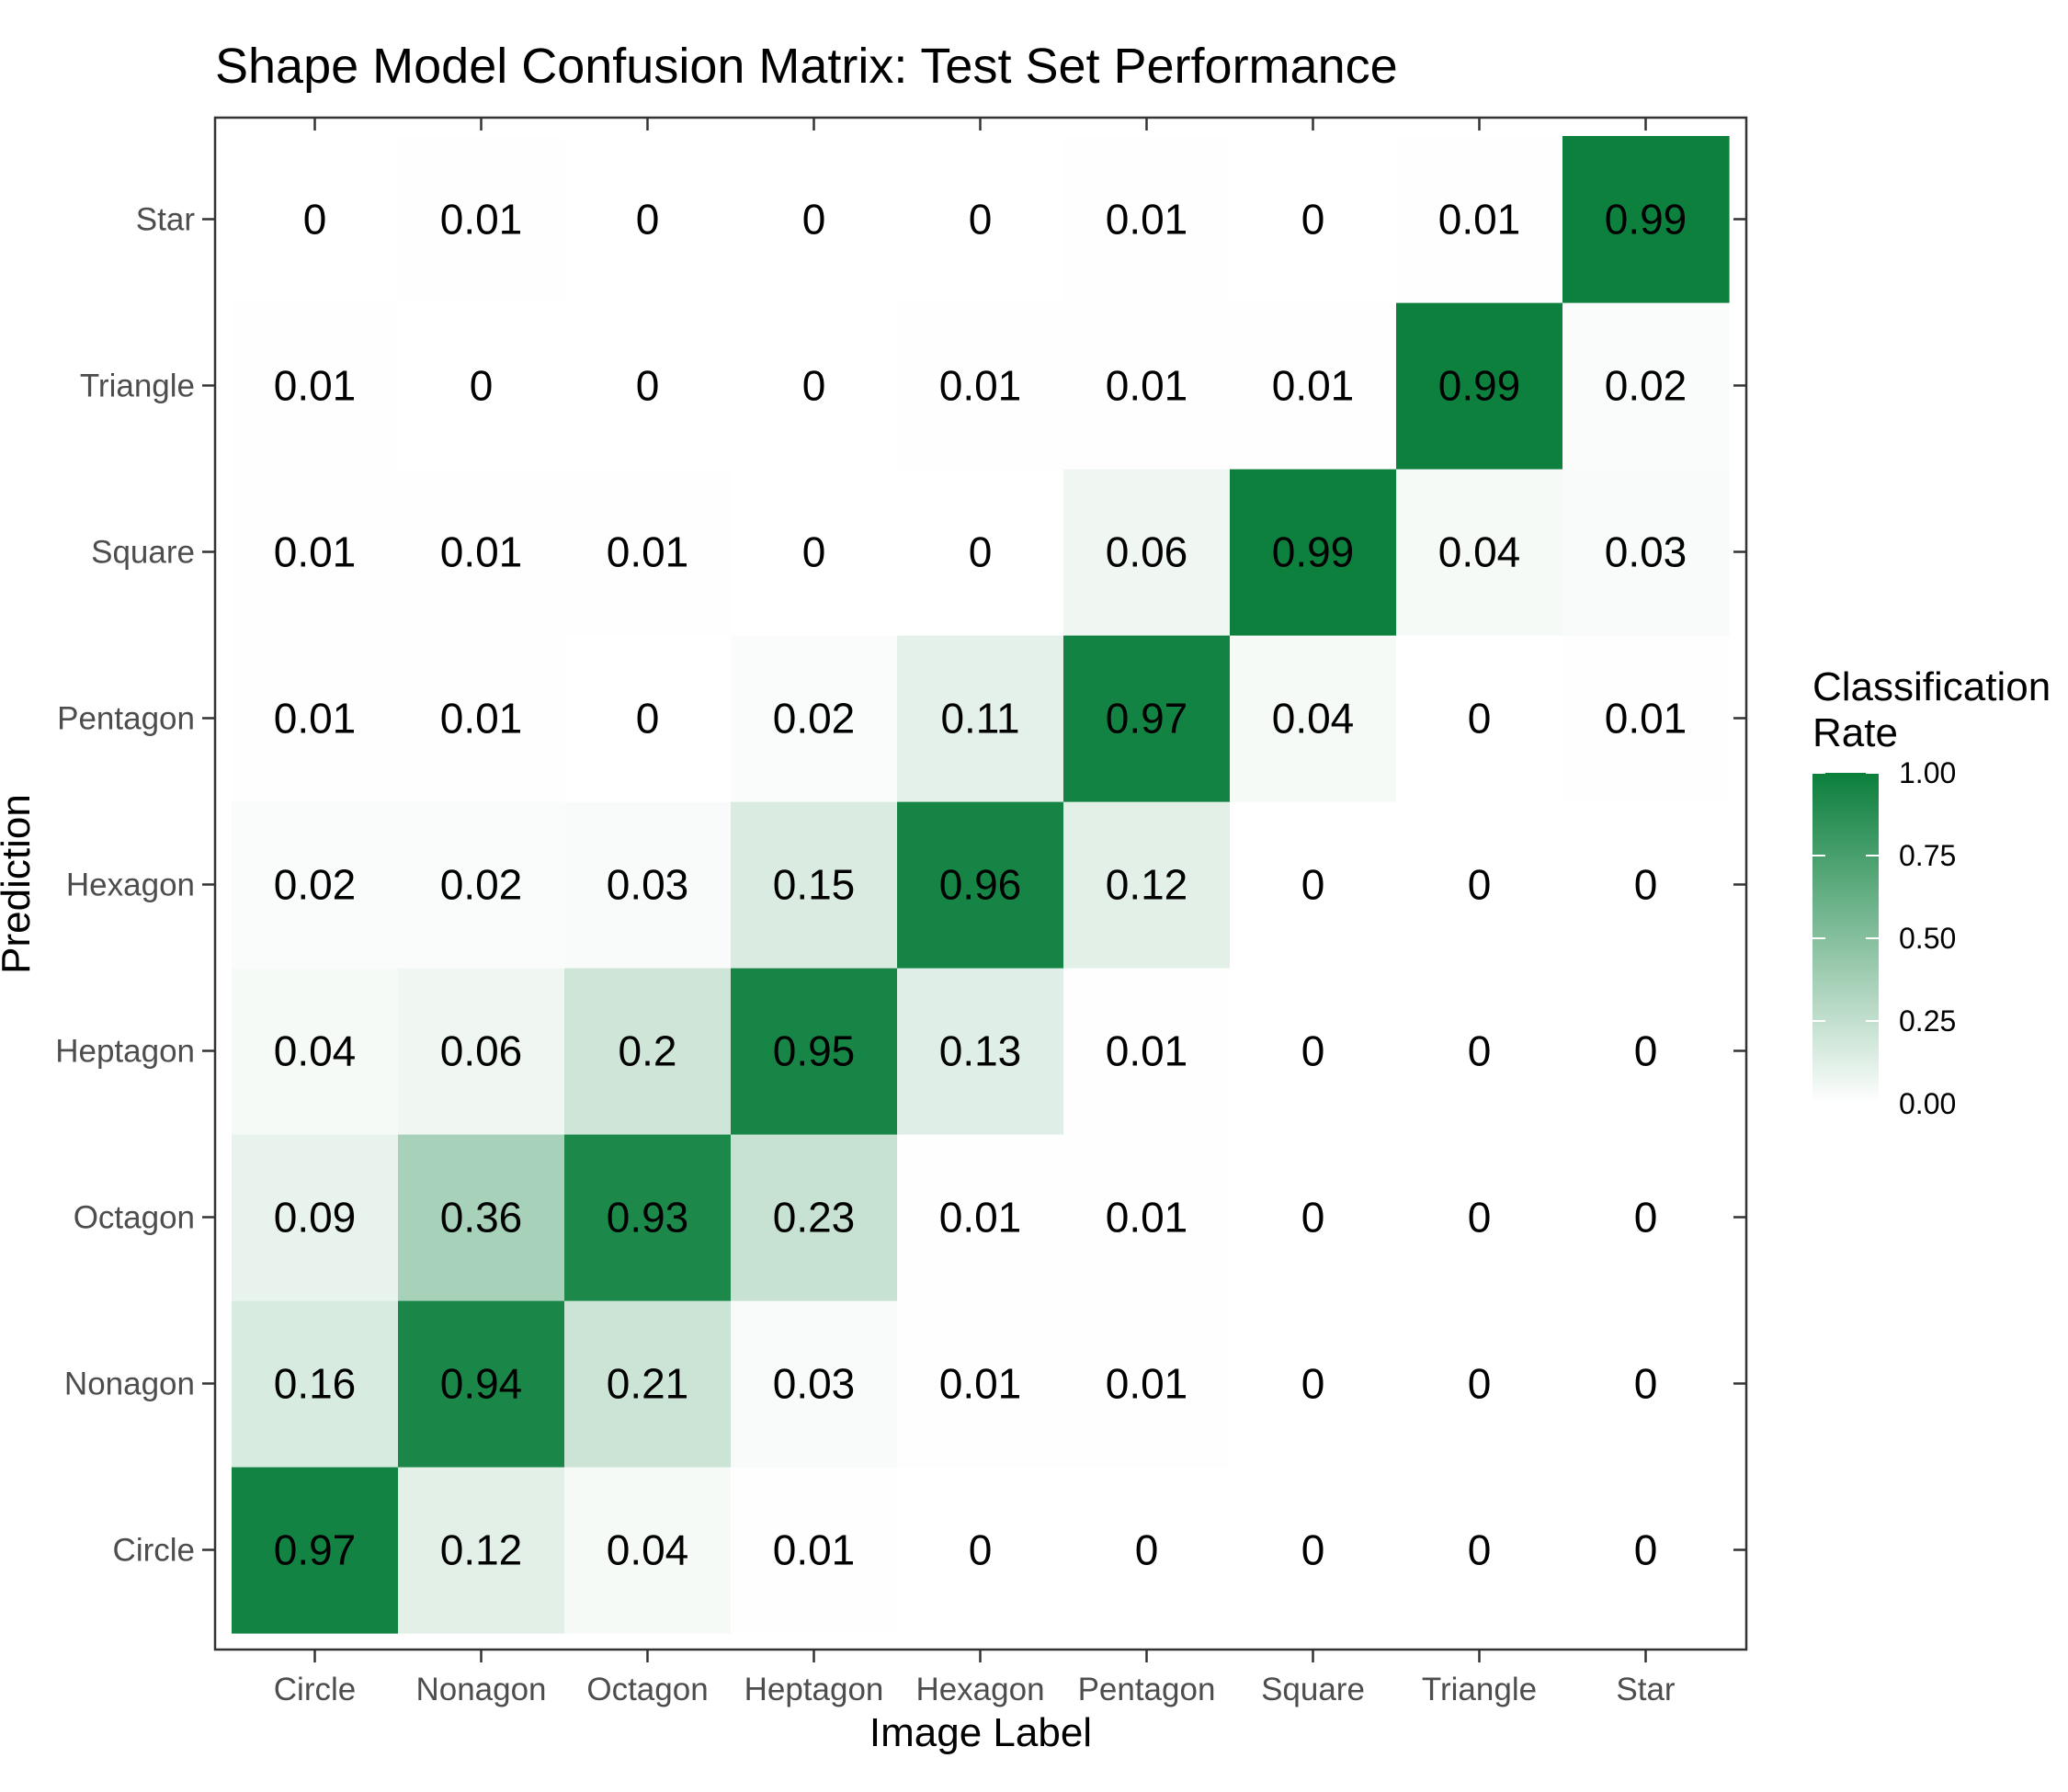  What do you see at coordinates (979, 1689) in the screenshot?
I see `x-tick-label-hexagon: Hexagon` at bounding box center [979, 1689].